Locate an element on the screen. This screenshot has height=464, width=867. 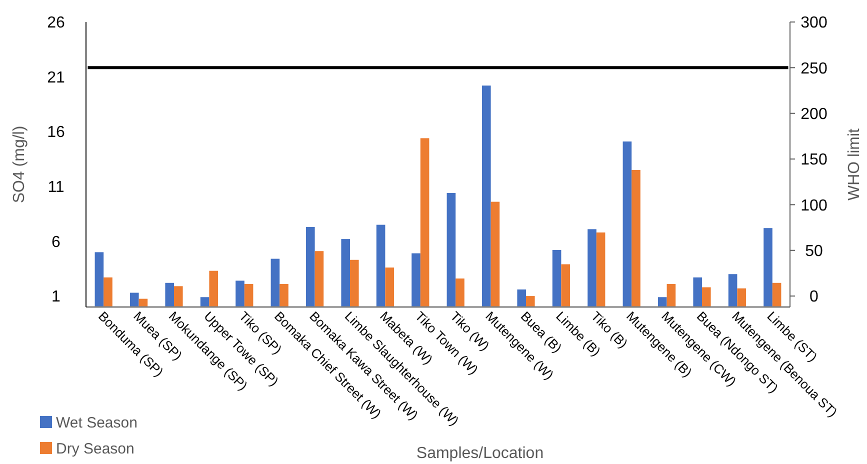
y2-axis-title: WHO limit is located at coordinates (854, 164).